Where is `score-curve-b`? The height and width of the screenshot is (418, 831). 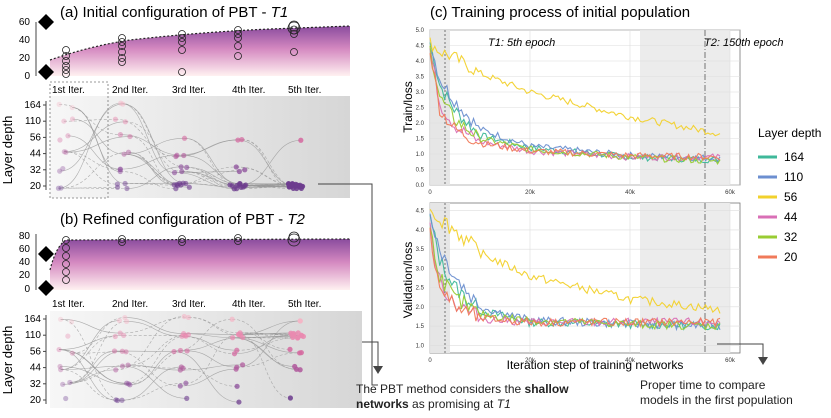
score-curve-b is located at coordinates (200, 254).